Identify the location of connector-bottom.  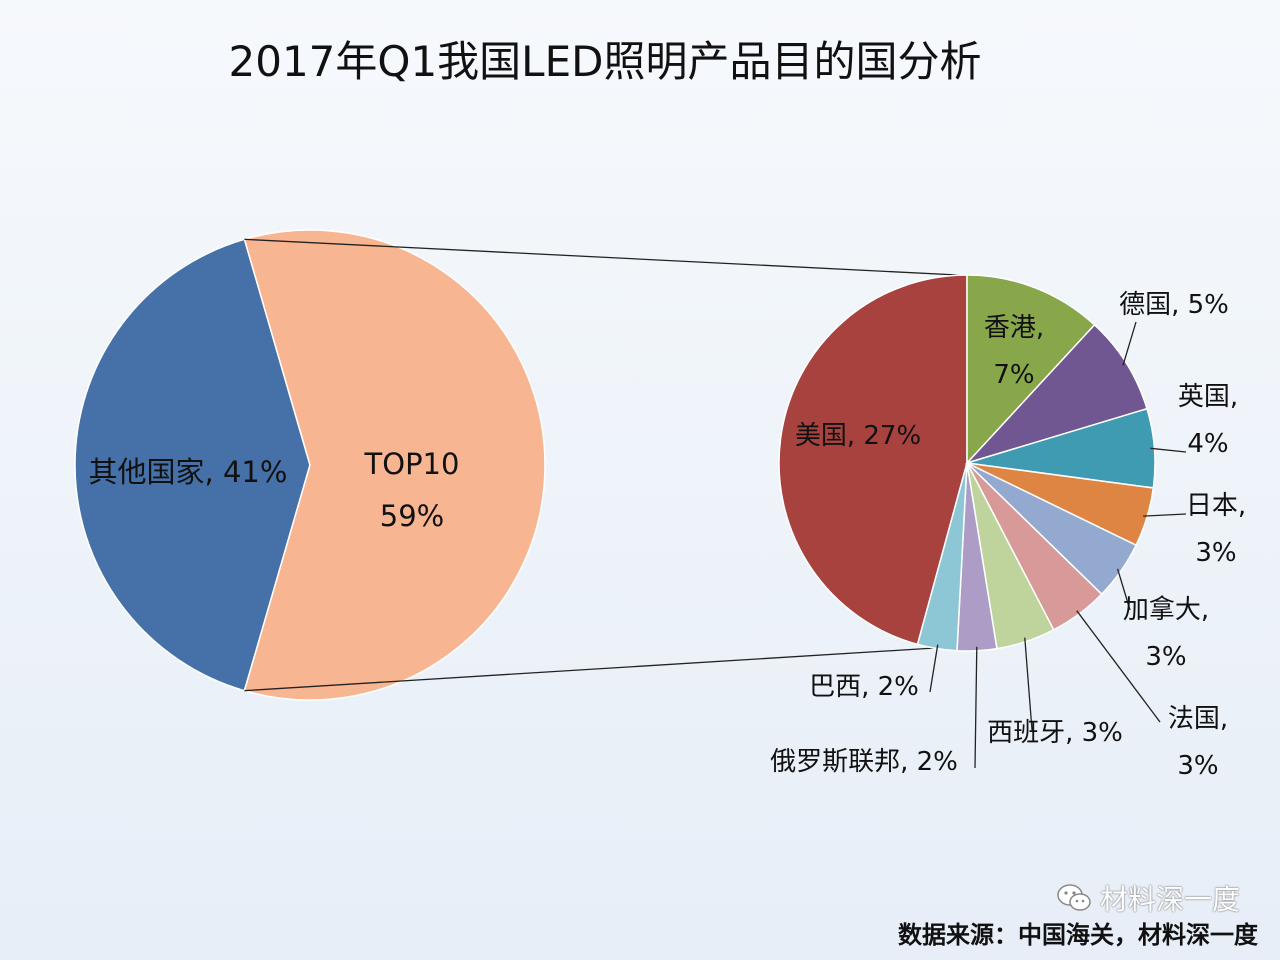
(590, 669).